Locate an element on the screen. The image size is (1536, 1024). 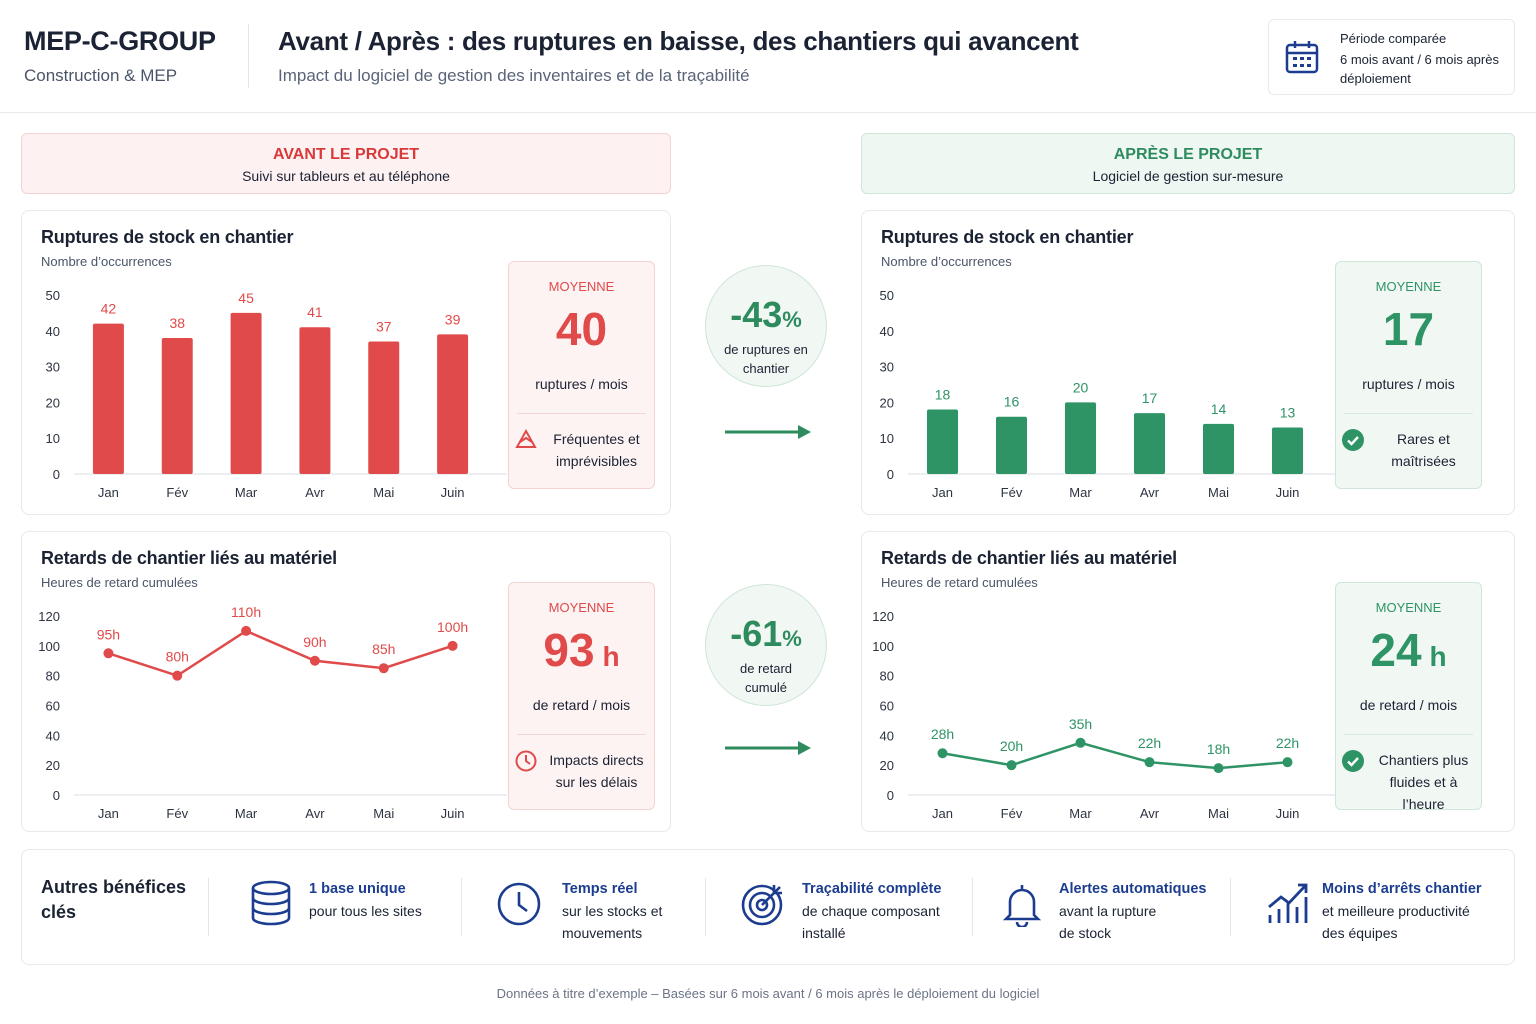
y-tick-label: 80 is located at coordinates (887, 676).